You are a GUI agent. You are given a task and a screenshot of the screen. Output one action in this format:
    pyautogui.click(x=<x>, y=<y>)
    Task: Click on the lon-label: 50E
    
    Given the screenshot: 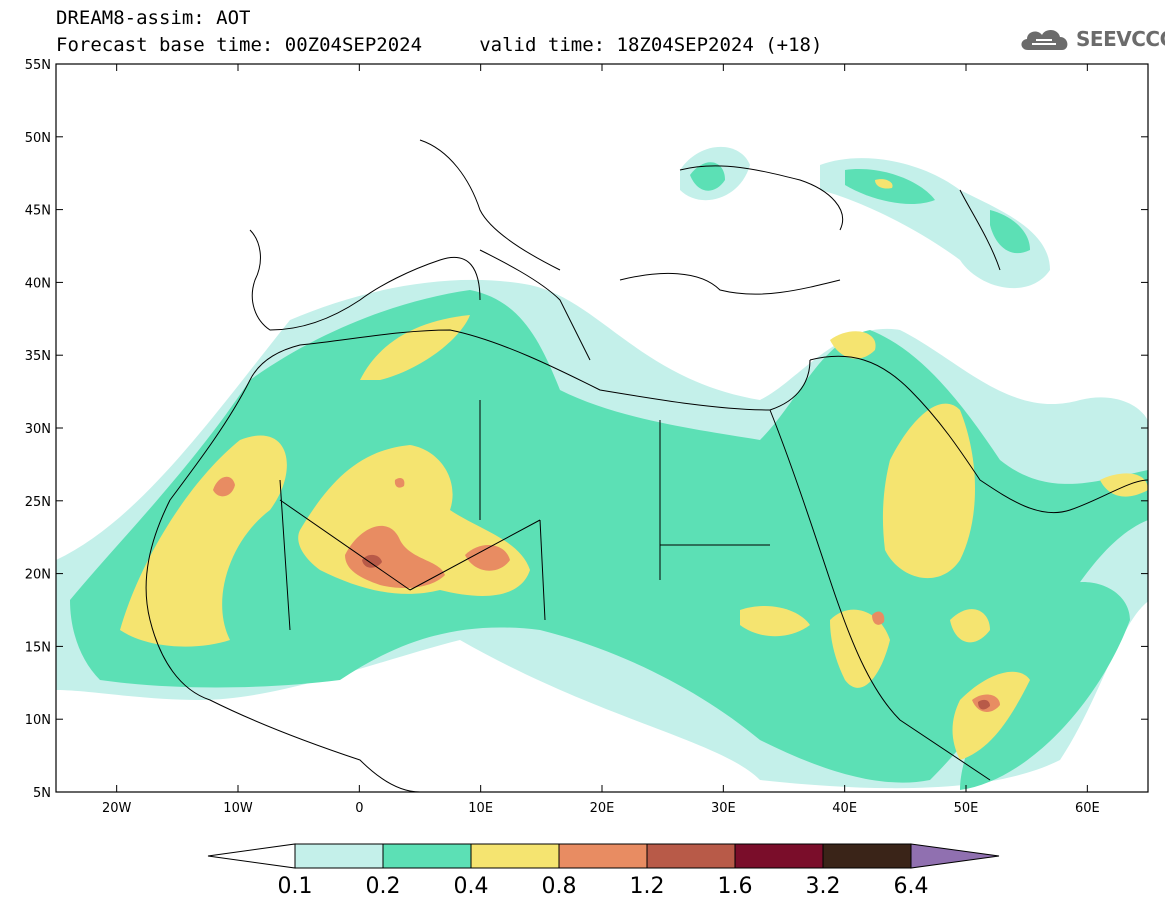 What is the action you would take?
    pyautogui.click(x=966, y=808)
    